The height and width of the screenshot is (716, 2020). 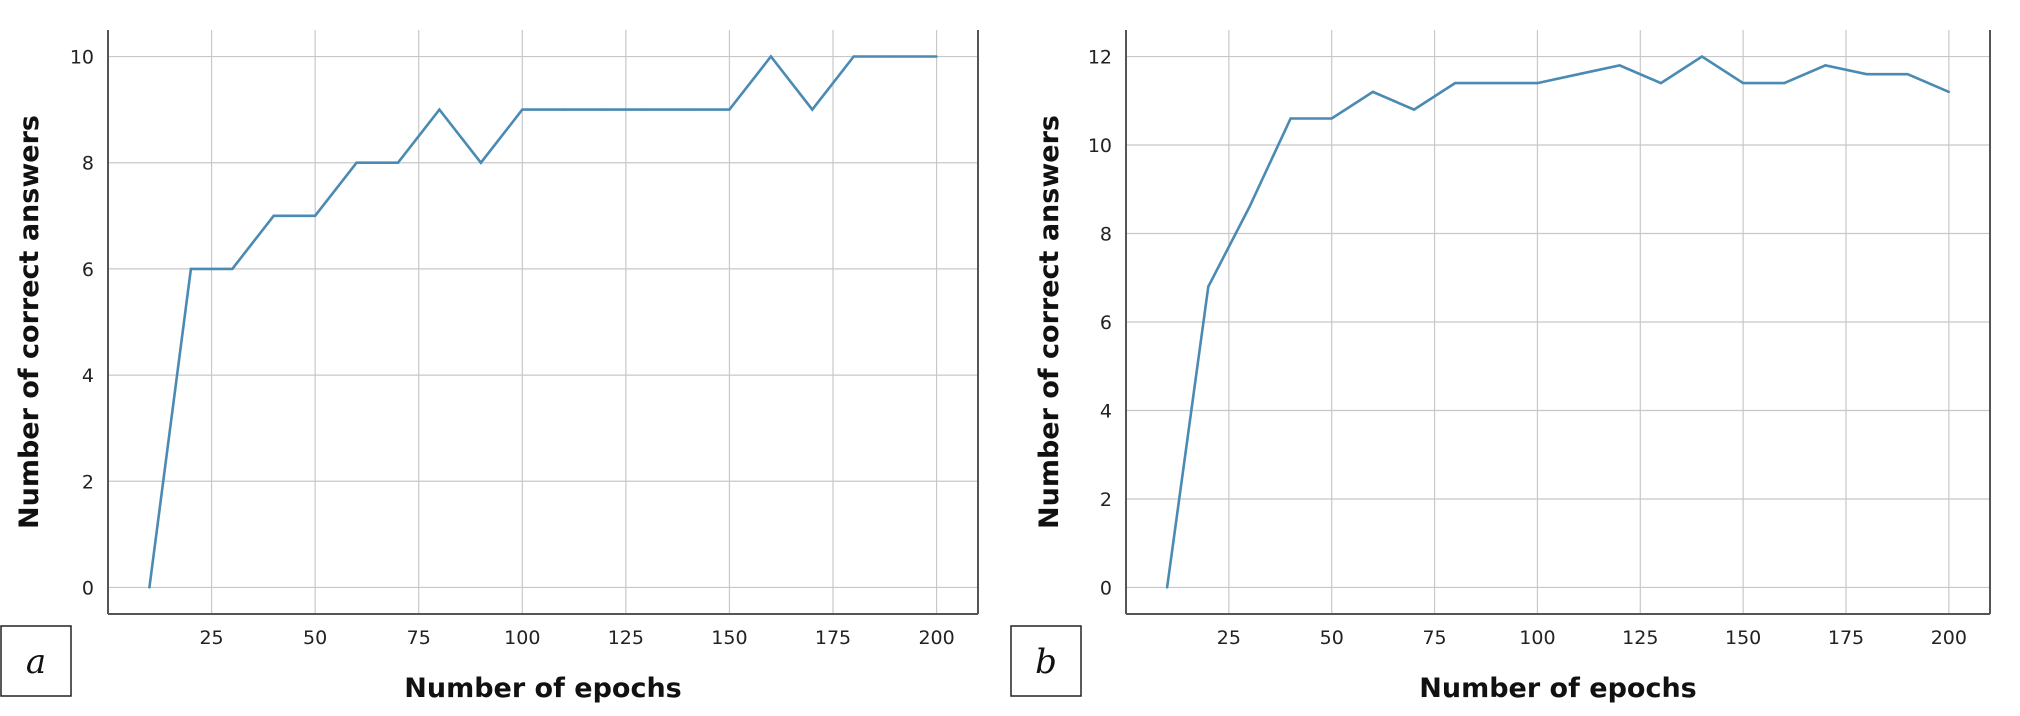 I want to click on y-tick-label: 12, so click(x=1100, y=58).